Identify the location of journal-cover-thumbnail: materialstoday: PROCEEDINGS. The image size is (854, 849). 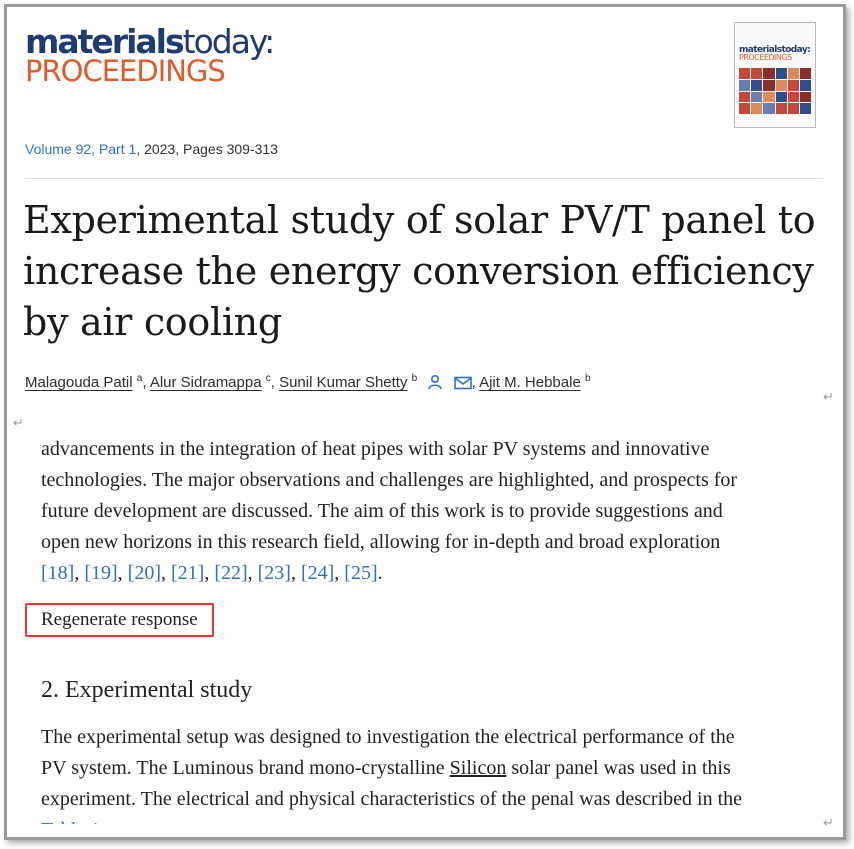
(775, 75).